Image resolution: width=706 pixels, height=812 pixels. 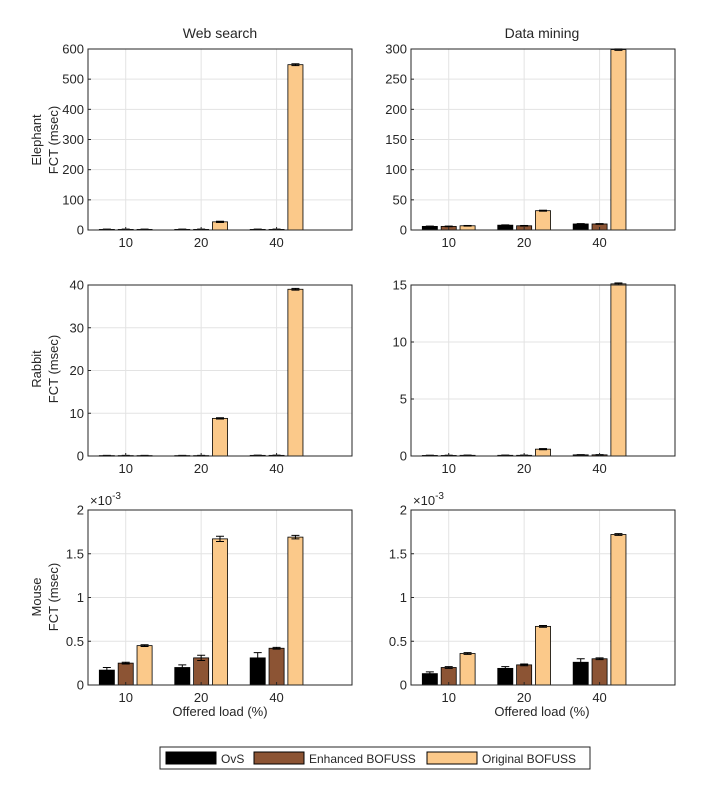 What do you see at coordinates (232, 759) in the screenshot?
I see `legend-label-ovs: OvS` at bounding box center [232, 759].